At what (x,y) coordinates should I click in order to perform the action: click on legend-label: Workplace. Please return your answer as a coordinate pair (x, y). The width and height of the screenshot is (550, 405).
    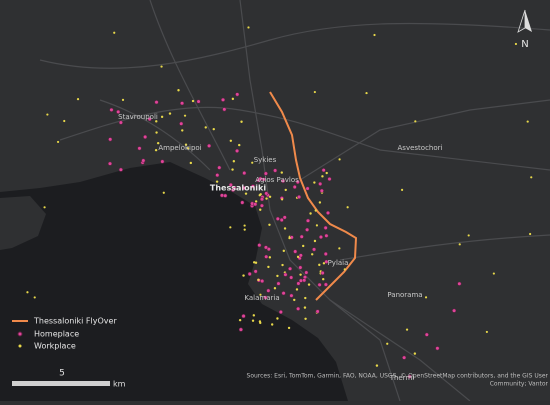
    Looking at the image, I should click on (55, 346).